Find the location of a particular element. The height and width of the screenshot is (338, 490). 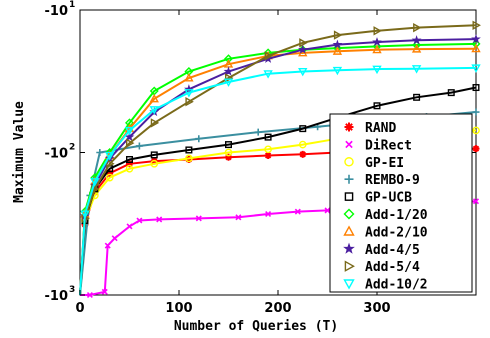

legend-label: Add-1/20 is located at coordinates (396, 215).